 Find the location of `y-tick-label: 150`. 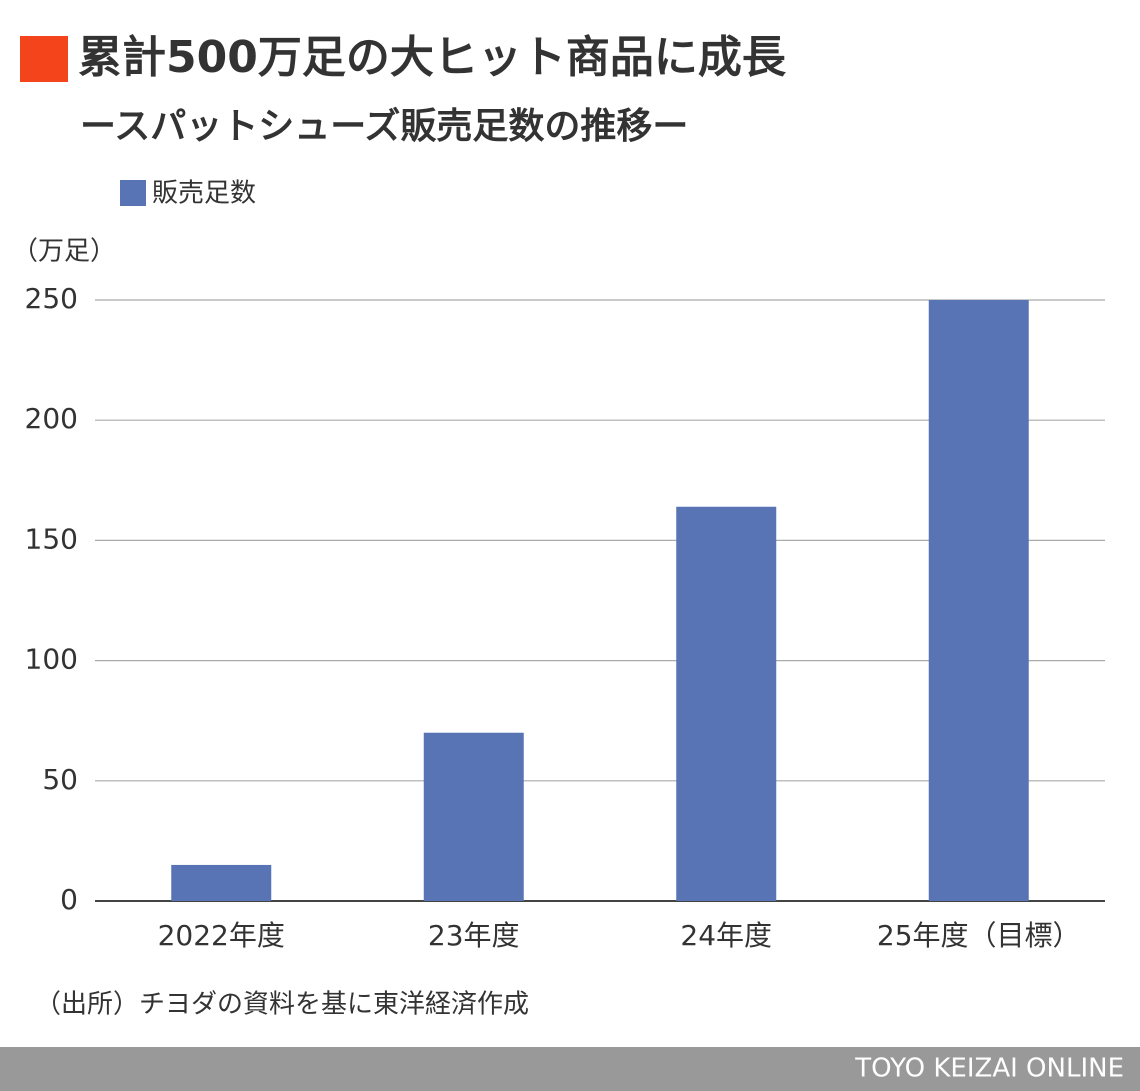

y-tick-label: 150 is located at coordinates (51, 538).